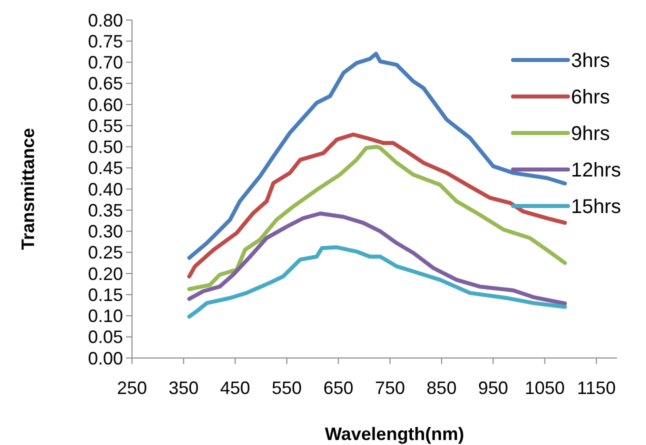  What do you see at coordinates (105, 358) in the screenshot?
I see `y-tick-label: 0.00` at bounding box center [105, 358].